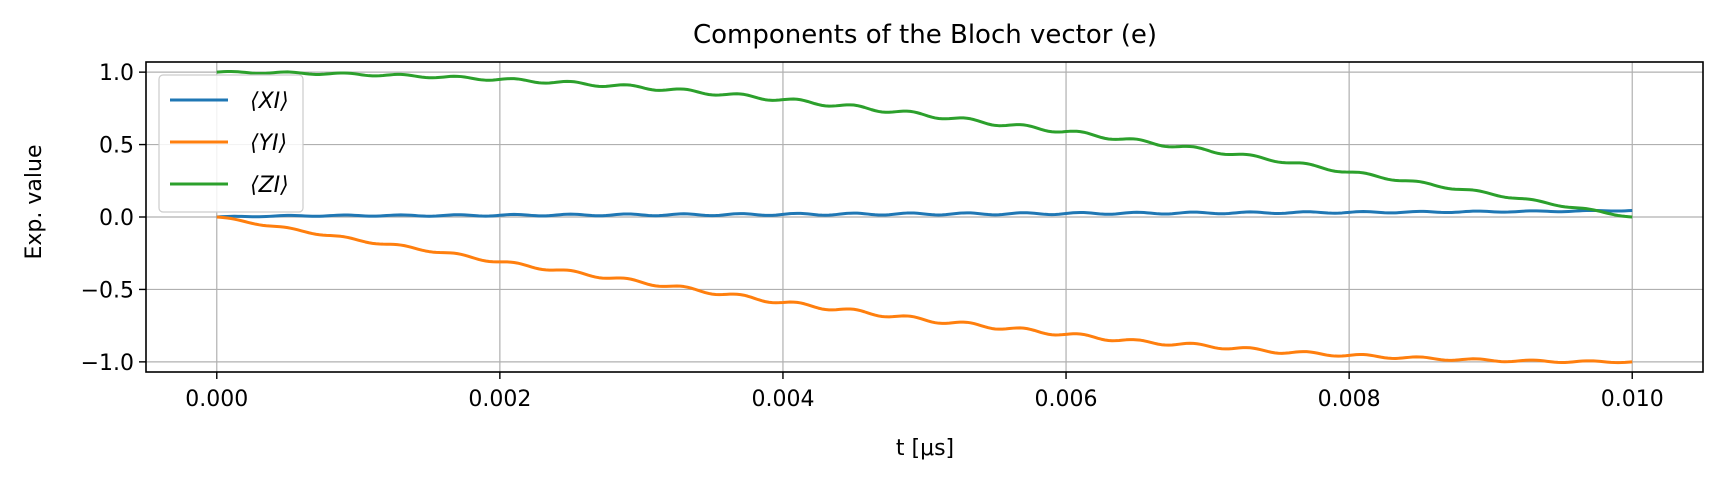 The width and height of the screenshot is (1716, 481). What do you see at coordinates (782, 399) in the screenshot?
I see `x-tick-label: 0.004` at bounding box center [782, 399].